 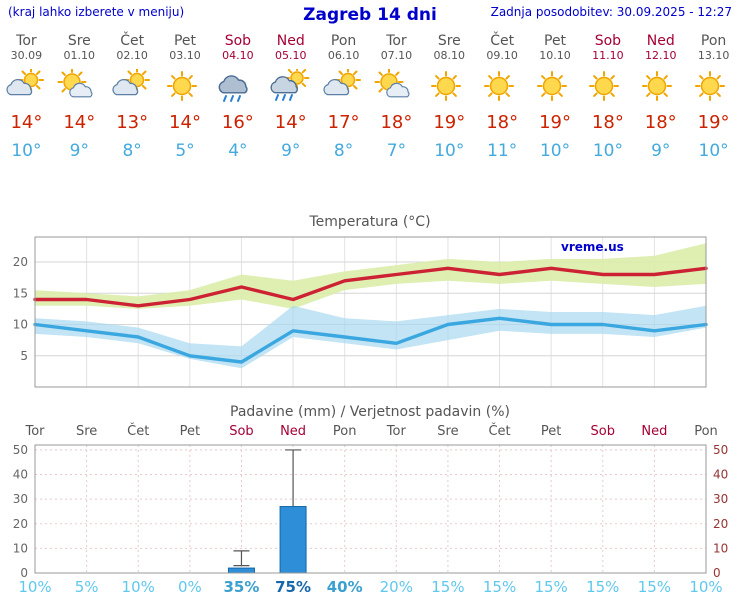 What do you see at coordinates (185, 151) in the screenshot?
I see `day-tmin: 5°` at bounding box center [185, 151].